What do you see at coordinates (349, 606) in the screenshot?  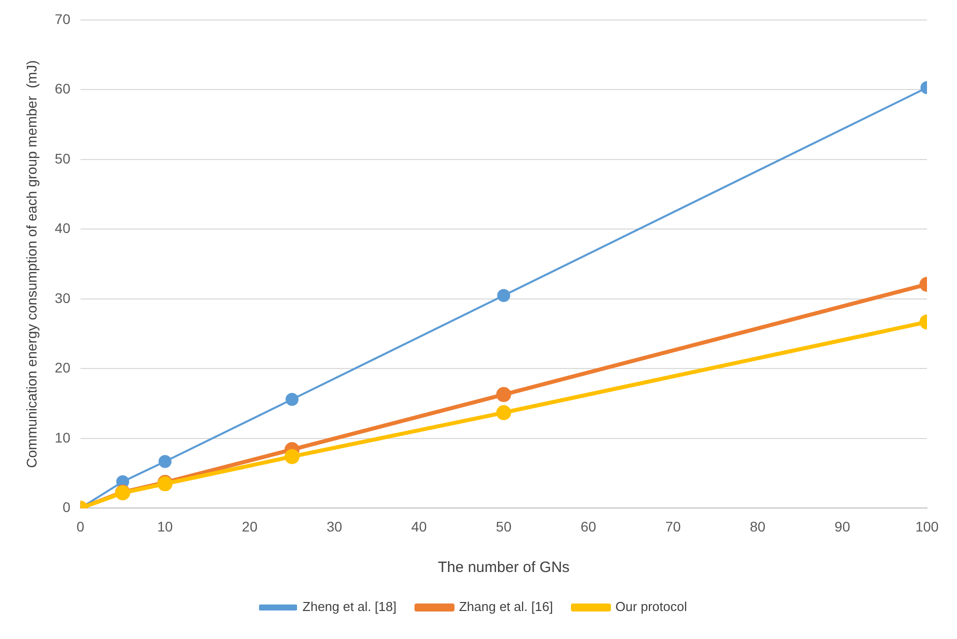 I see `legend-label: Zheng et al. [18]` at bounding box center [349, 606].